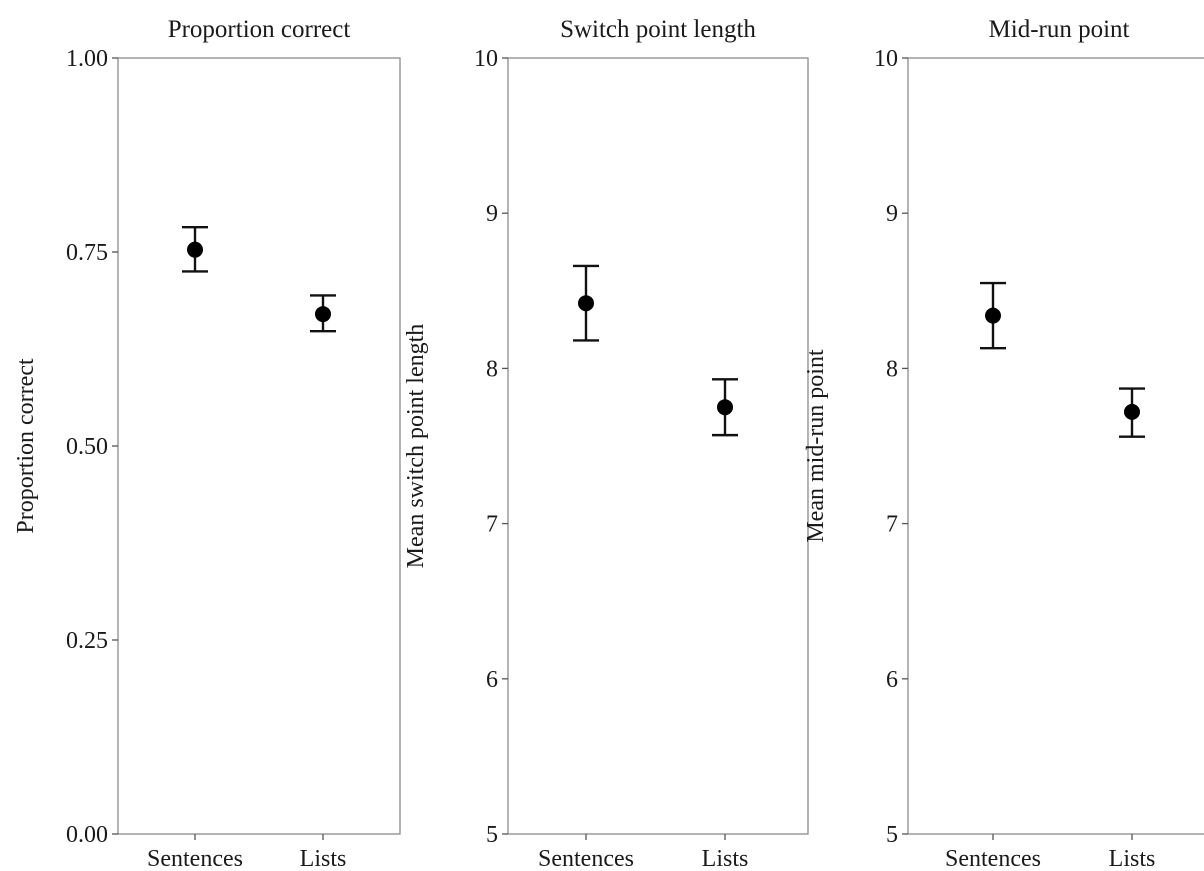 This screenshot has height=871, width=1204. What do you see at coordinates (87, 59) in the screenshot?
I see `y-tick-label: 1.00` at bounding box center [87, 59].